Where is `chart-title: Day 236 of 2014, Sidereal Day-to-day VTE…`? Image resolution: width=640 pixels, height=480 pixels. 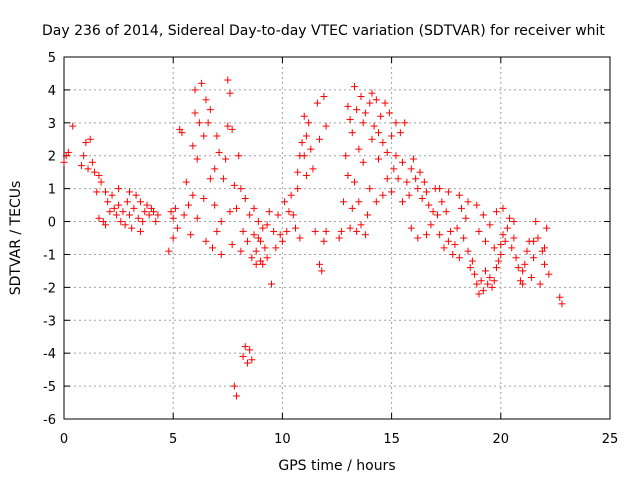 chart-title: Day 236 of 2014, Sidereal Day-to-day VTE… is located at coordinates (323, 31).